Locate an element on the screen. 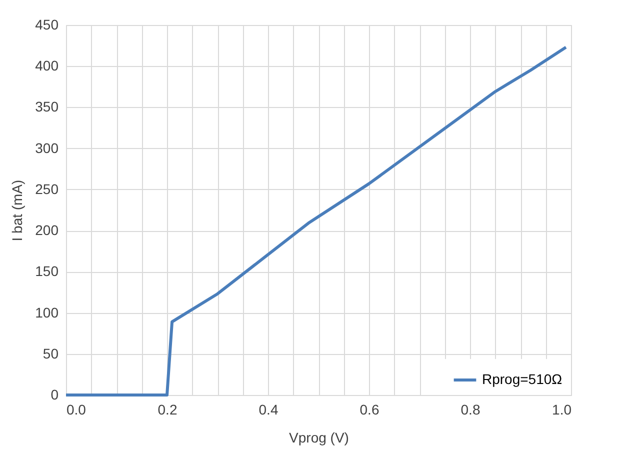 This screenshot has height=468, width=624. x-tick-label: 0.8 is located at coordinates (470, 410).